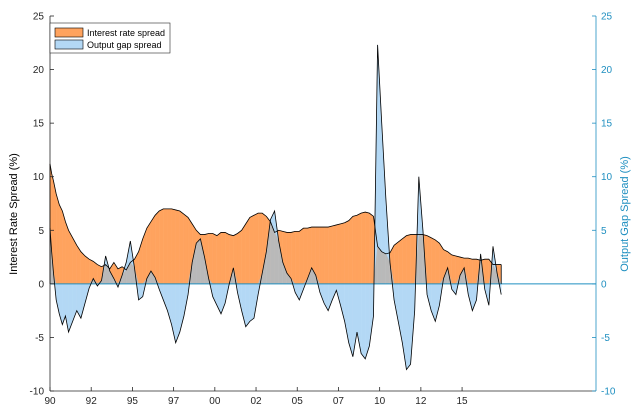 The image size is (639, 415). What do you see at coordinates (69, 32) in the screenshot?
I see `legend-swatch-interest-rate` at bounding box center [69, 32].